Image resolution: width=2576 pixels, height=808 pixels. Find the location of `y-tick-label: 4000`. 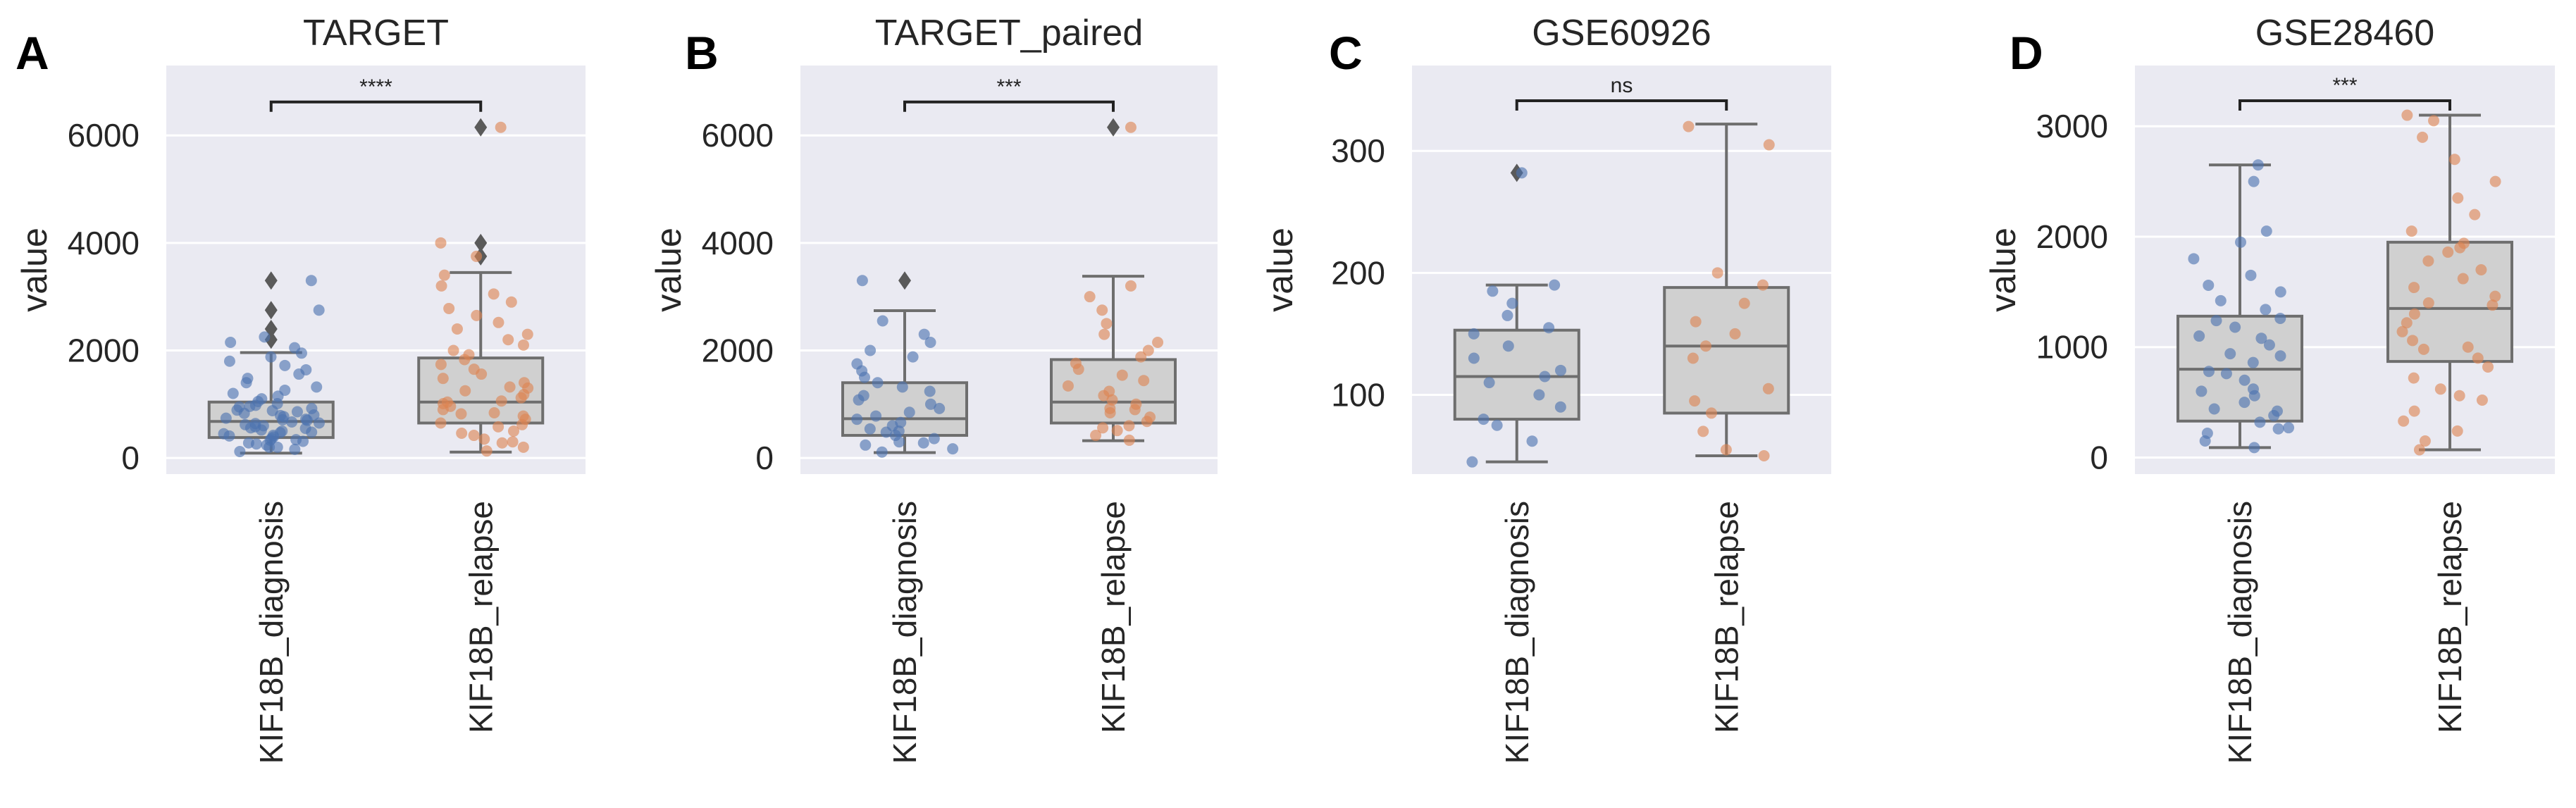

y-tick-label: 4000 is located at coordinates (738, 243).